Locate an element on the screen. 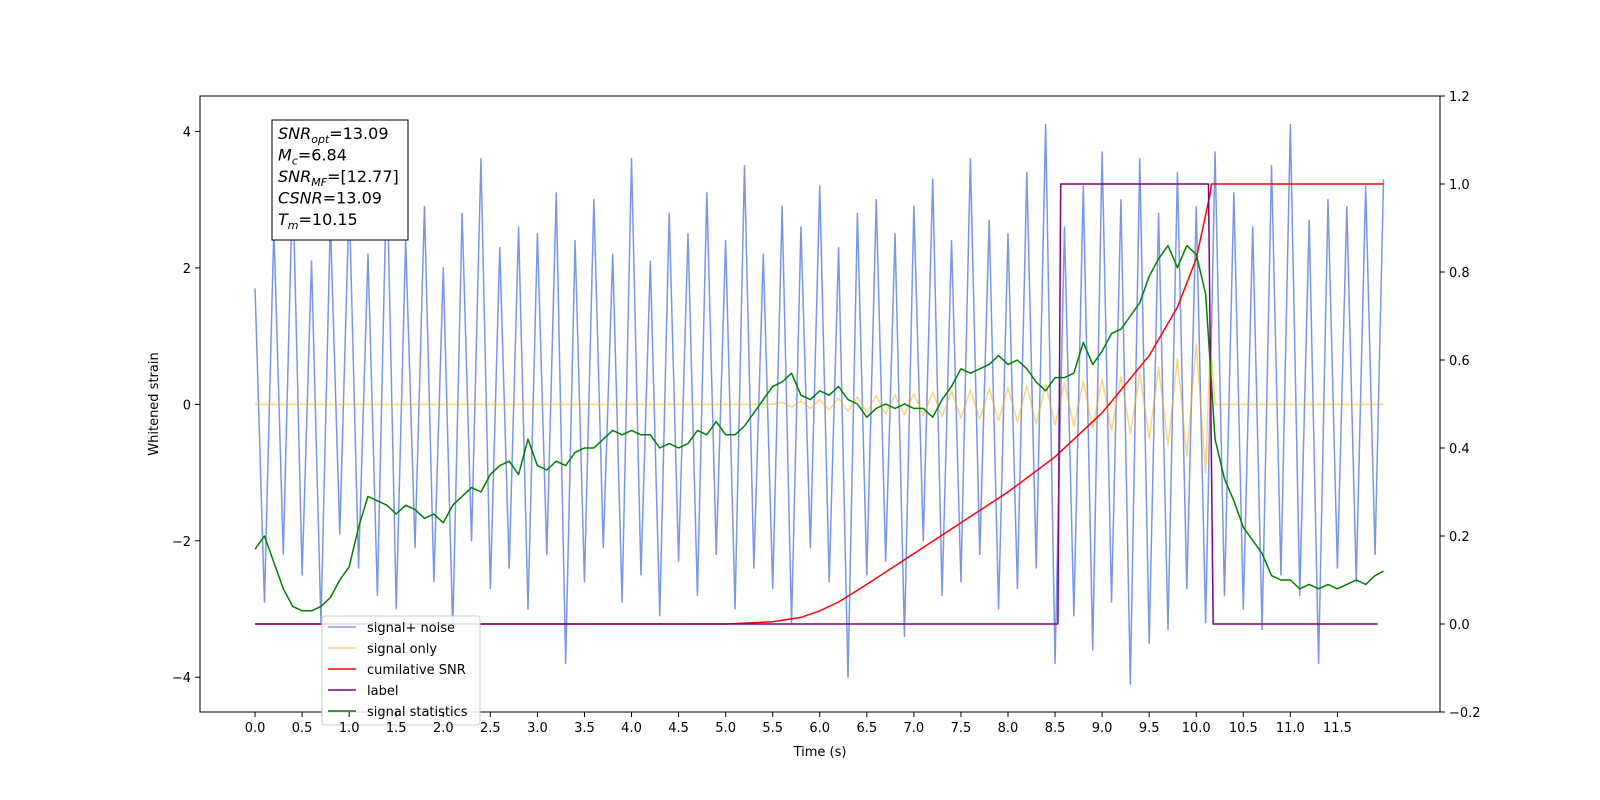 The width and height of the screenshot is (1600, 800). x-tick-label: 1.5 is located at coordinates (396, 728).